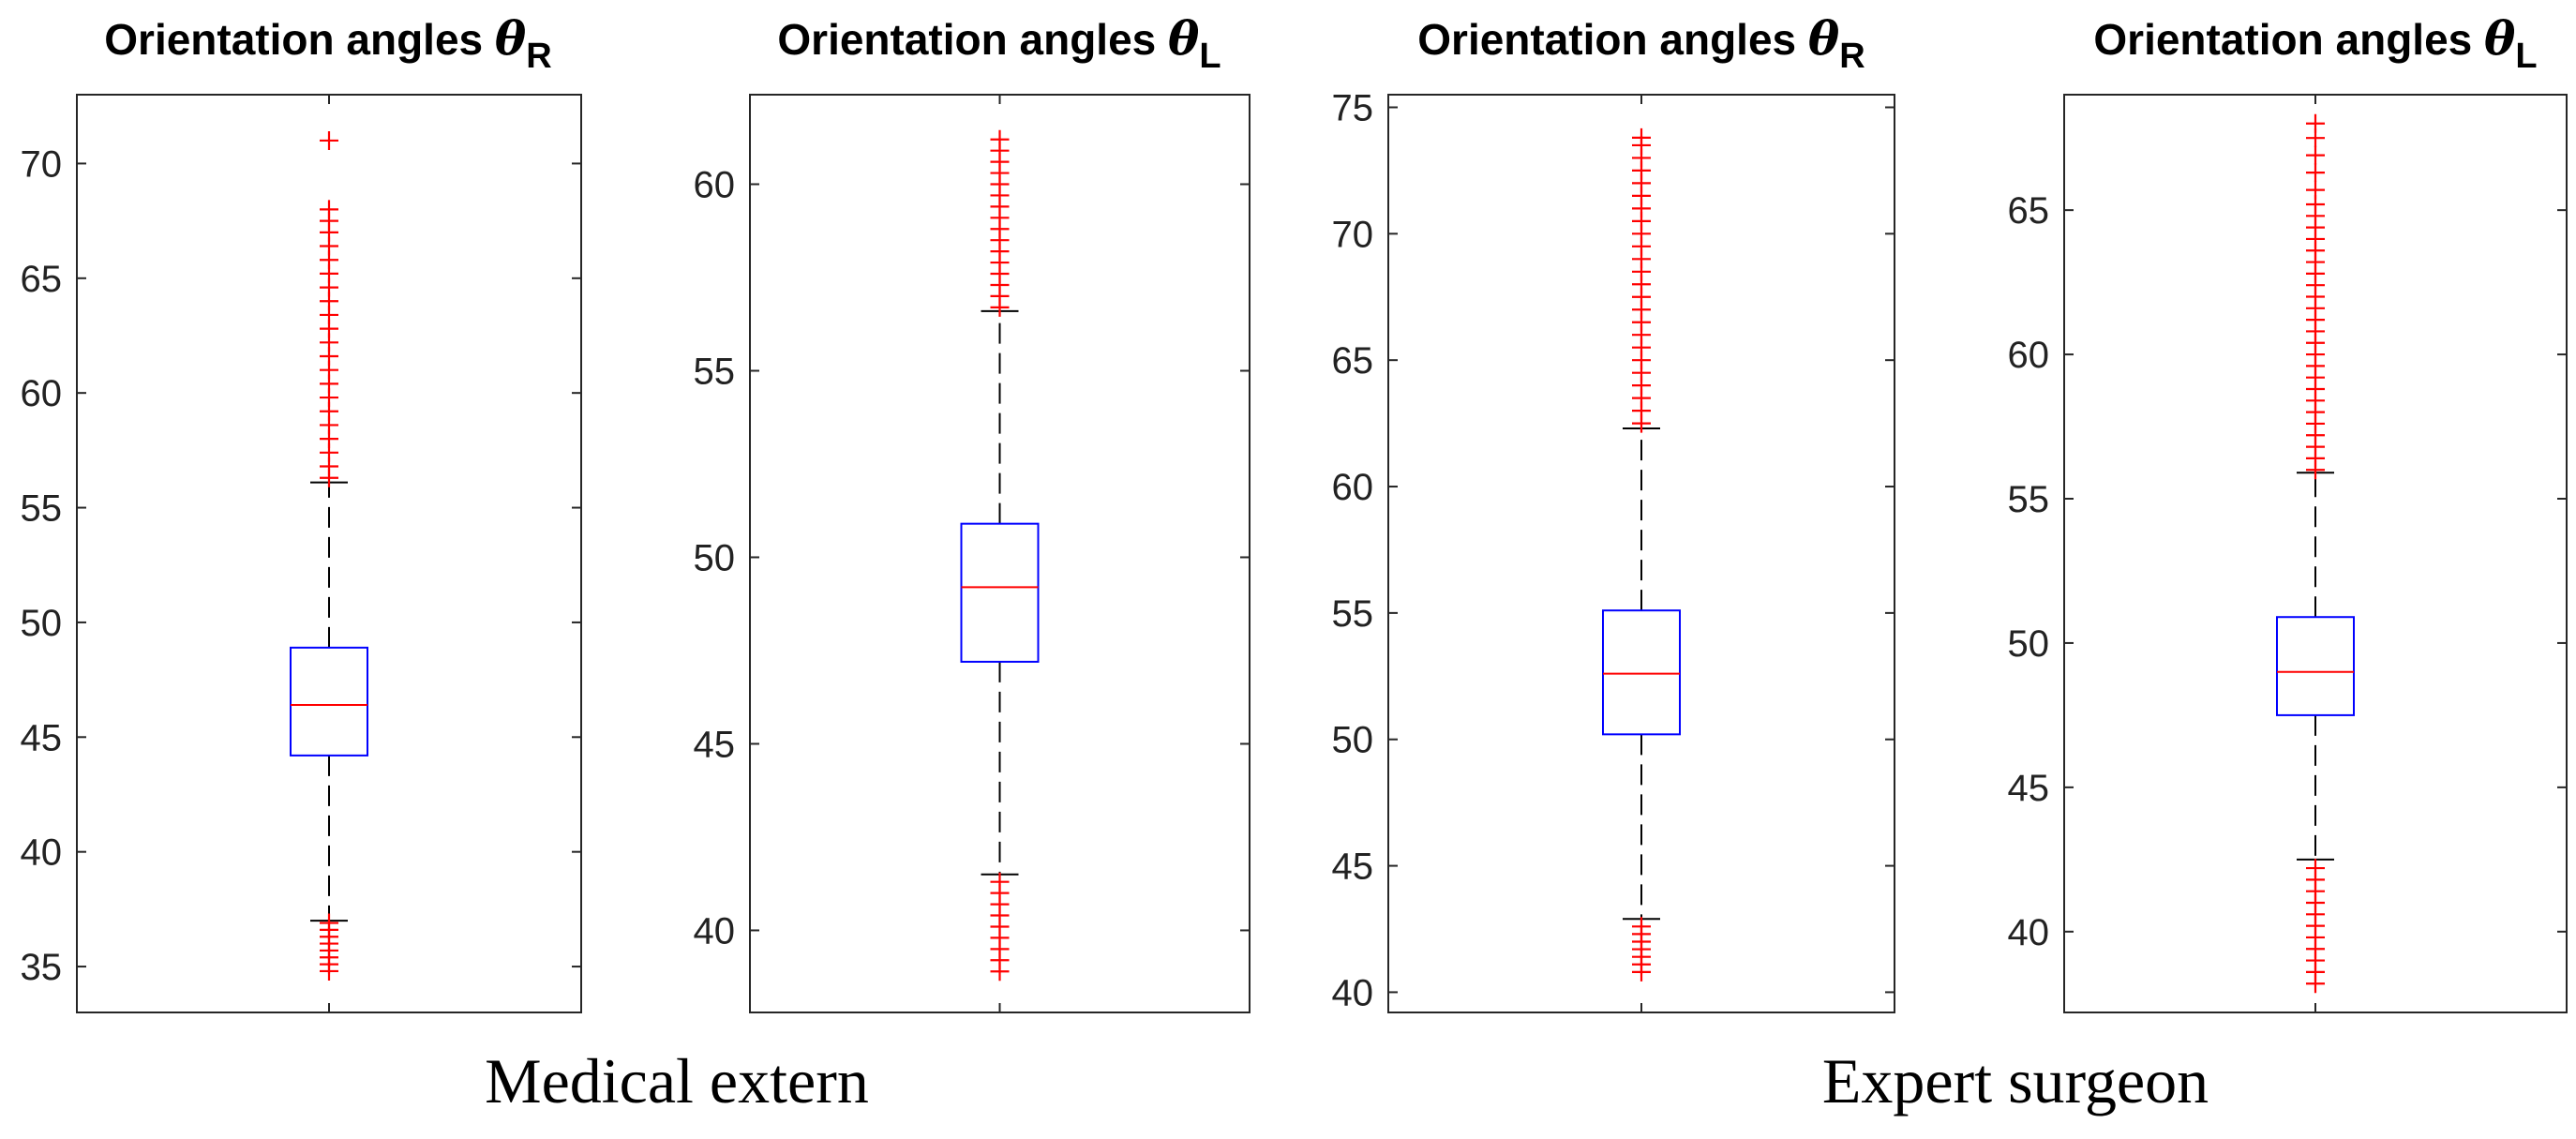 Image resolution: width=2576 pixels, height=1139 pixels. I want to click on y-tick-label: 75, so click(1353, 107).